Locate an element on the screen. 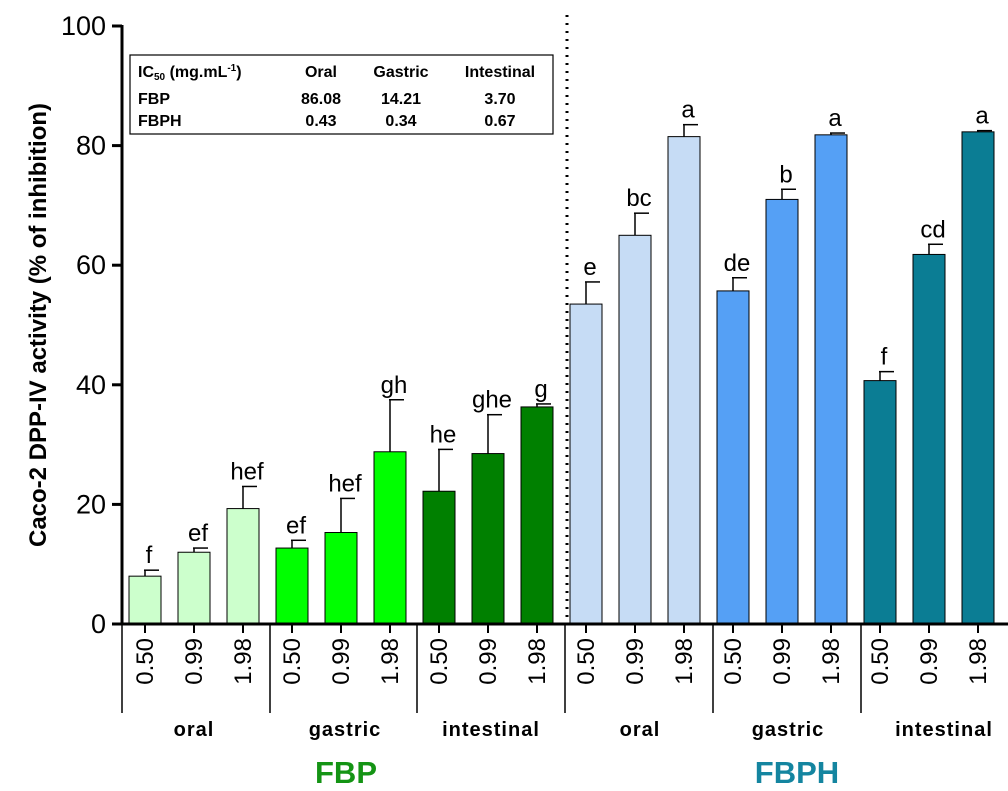 This screenshot has width=1008, height=791. significance-label: gh is located at coordinates (394, 385).